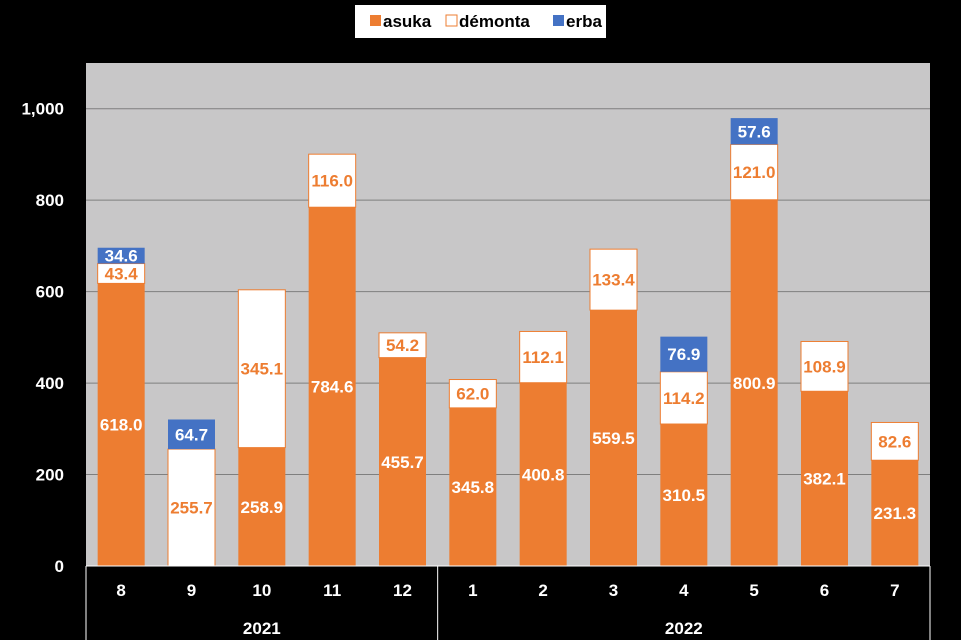 This screenshot has width=961, height=640. I want to click on data-label: 231.3, so click(895, 513).